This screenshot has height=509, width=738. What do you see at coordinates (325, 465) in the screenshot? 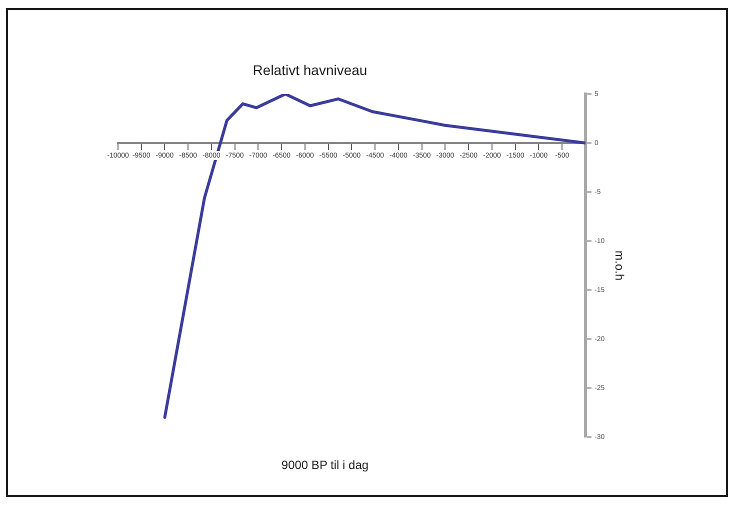
I see `x-axis-title: 9000 BP til i dag` at bounding box center [325, 465].